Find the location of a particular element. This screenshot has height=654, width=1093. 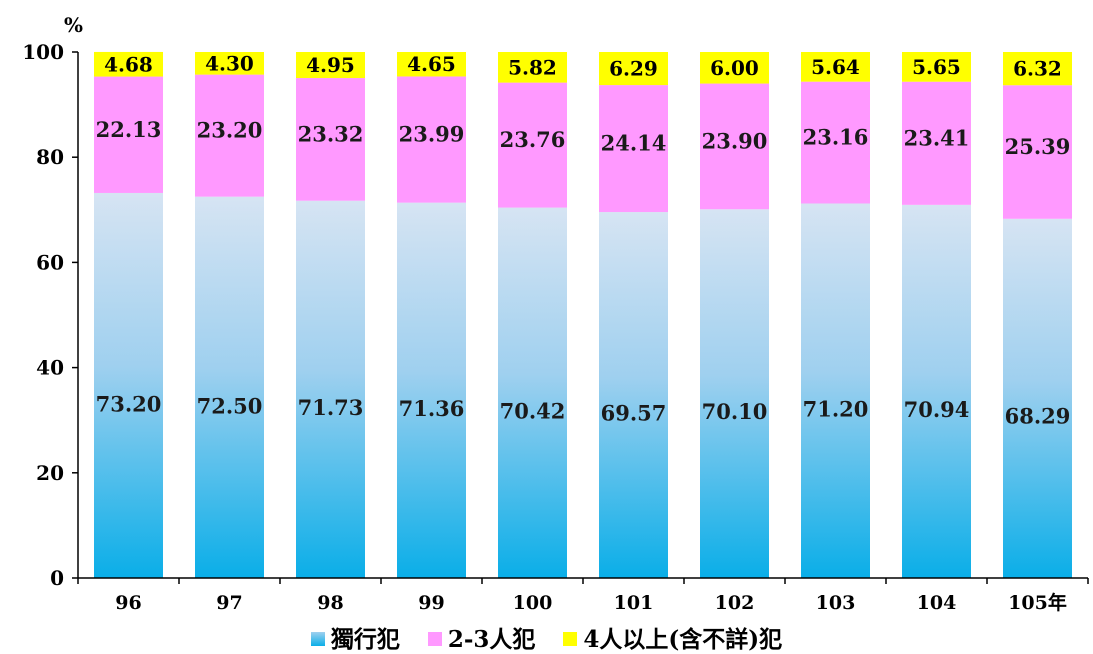

y-tick-label-5: 100 is located at coordinates (43, 52).